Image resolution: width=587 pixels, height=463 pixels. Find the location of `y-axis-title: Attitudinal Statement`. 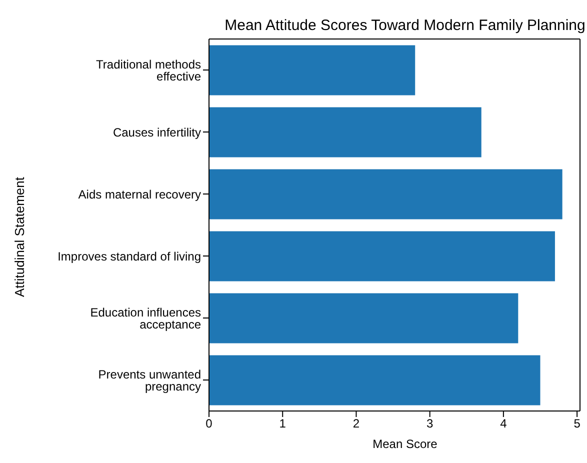

y-axis-title: Attitudinal Statement is located at coordinates (19, 236).